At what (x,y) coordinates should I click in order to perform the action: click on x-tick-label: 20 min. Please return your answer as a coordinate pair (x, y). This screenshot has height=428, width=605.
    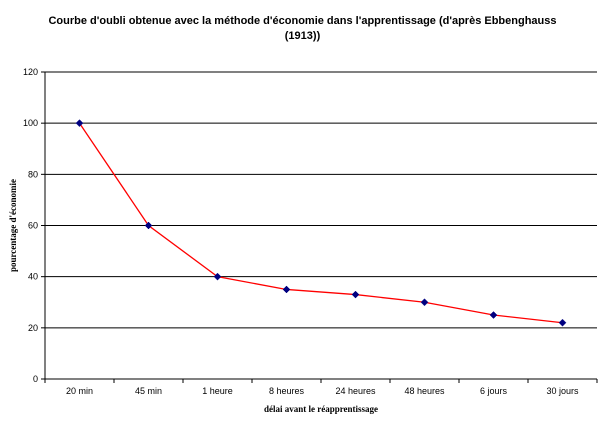
    Looking at the image, I should click on (79, 391).